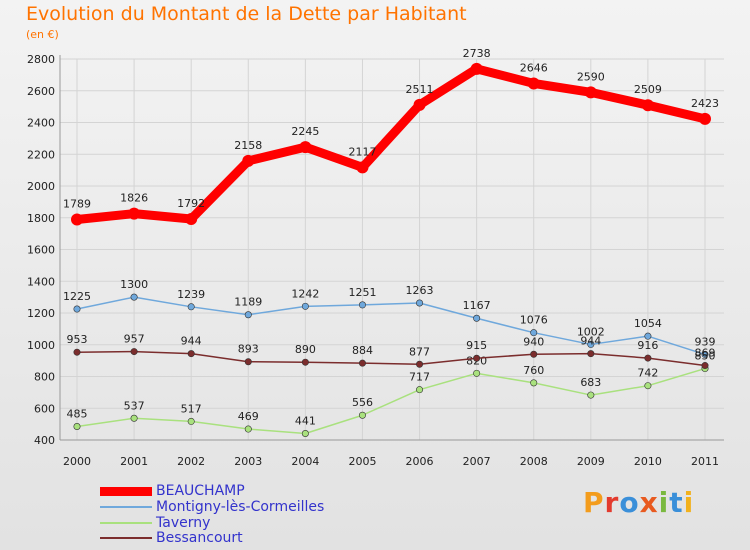 The image size is (750, 550). Describe the element at coordinates (134, 405) in the screenshot. I see `data-label-taverny: 537` at that location.